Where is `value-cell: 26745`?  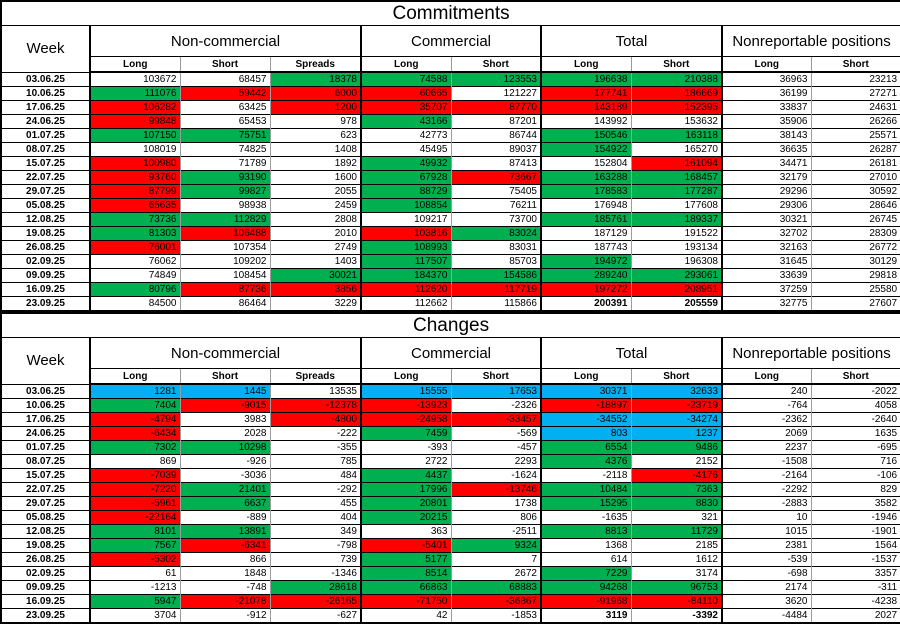
value-cell: 26745 is located at coordinates (855, 219).